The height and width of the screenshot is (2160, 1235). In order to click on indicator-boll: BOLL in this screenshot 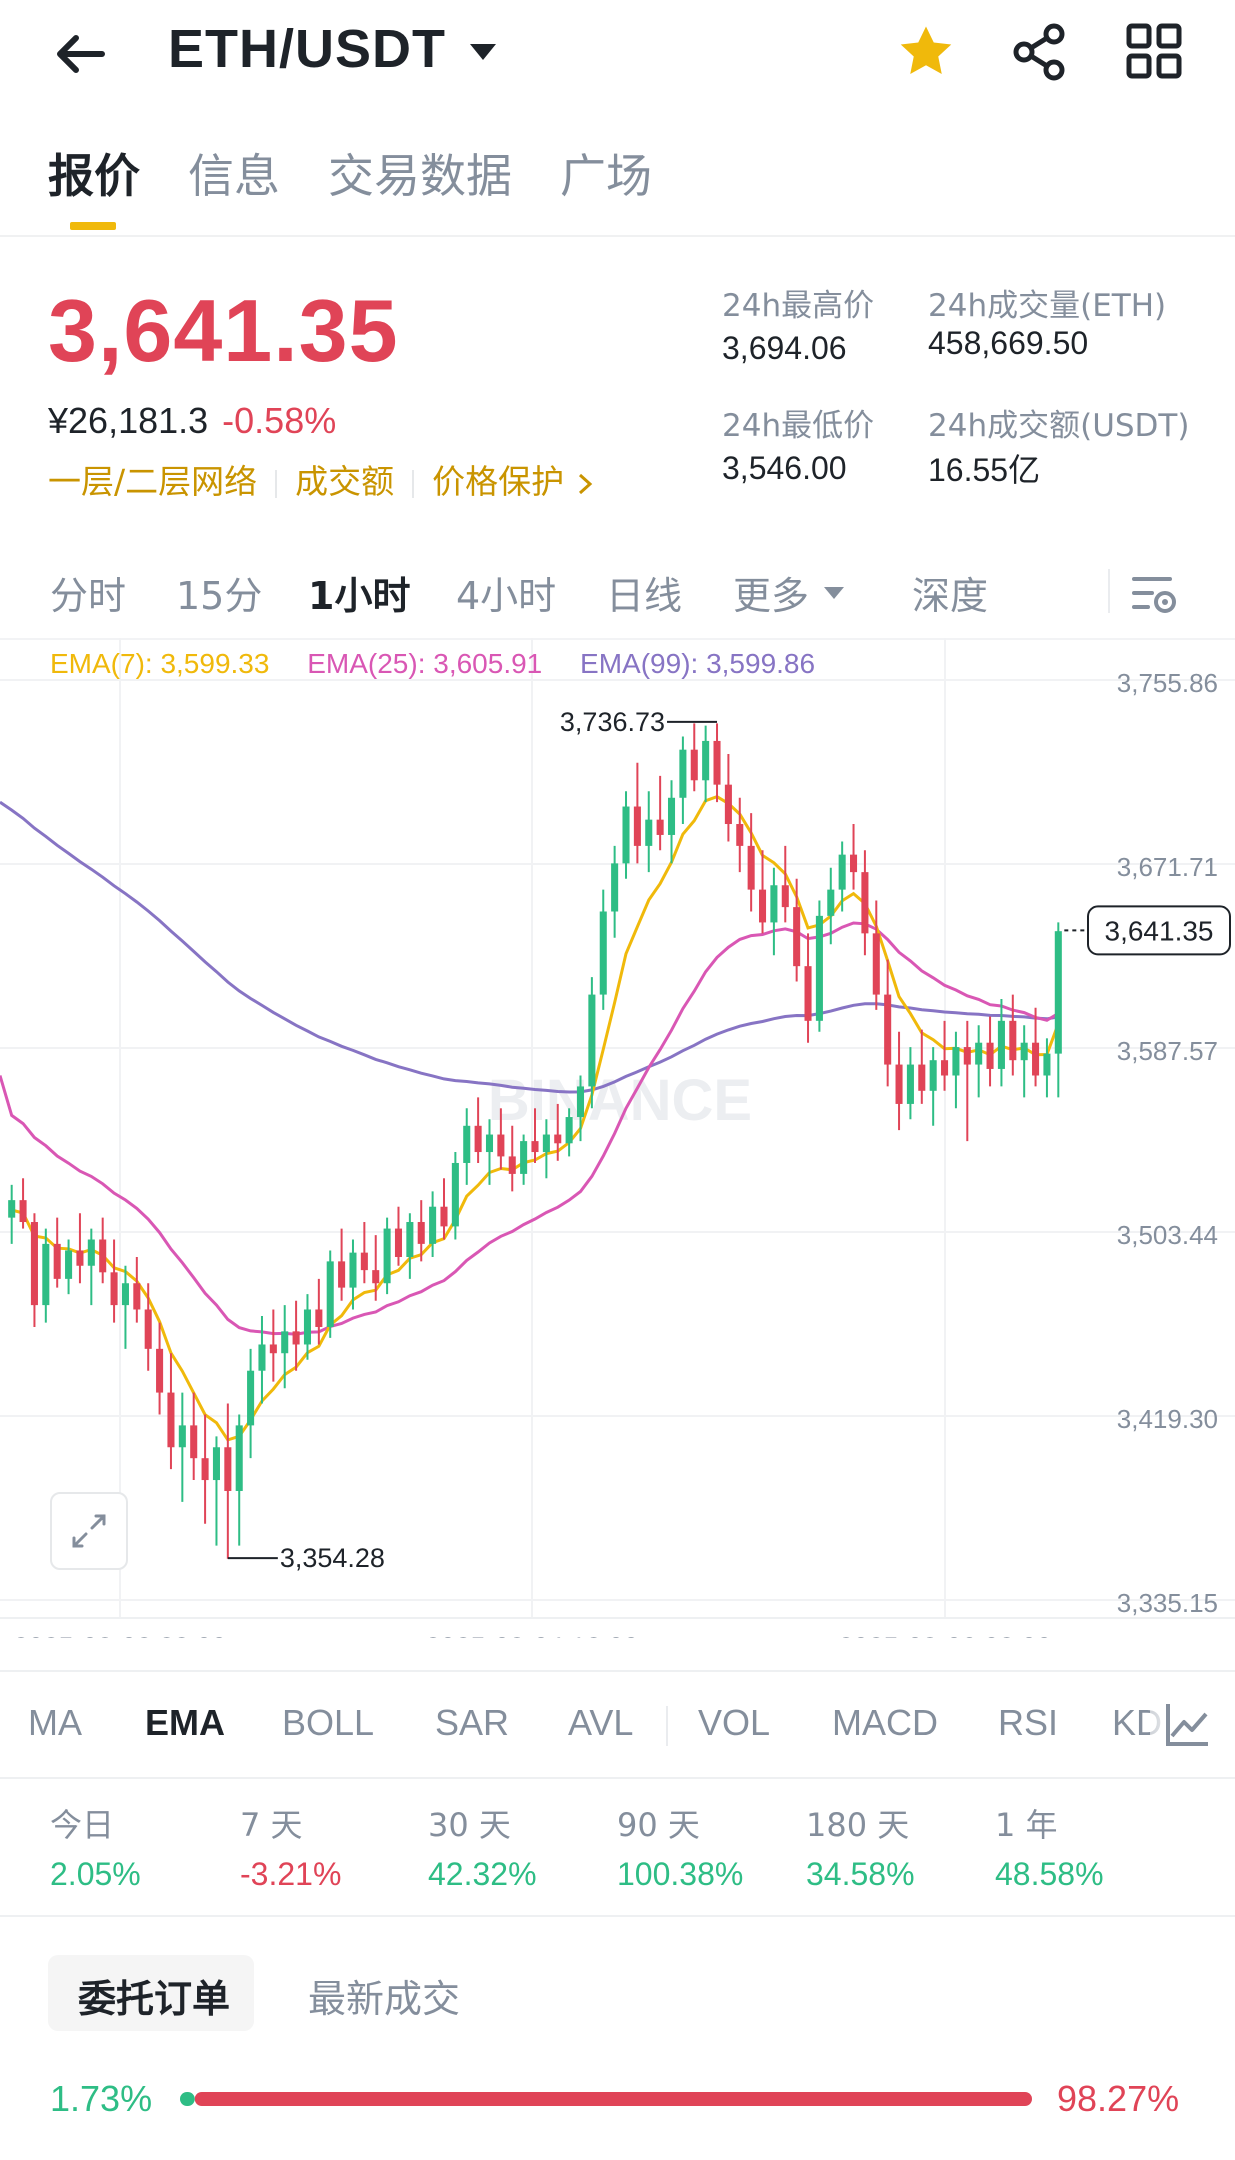, I will do `click(328, 1722)`.